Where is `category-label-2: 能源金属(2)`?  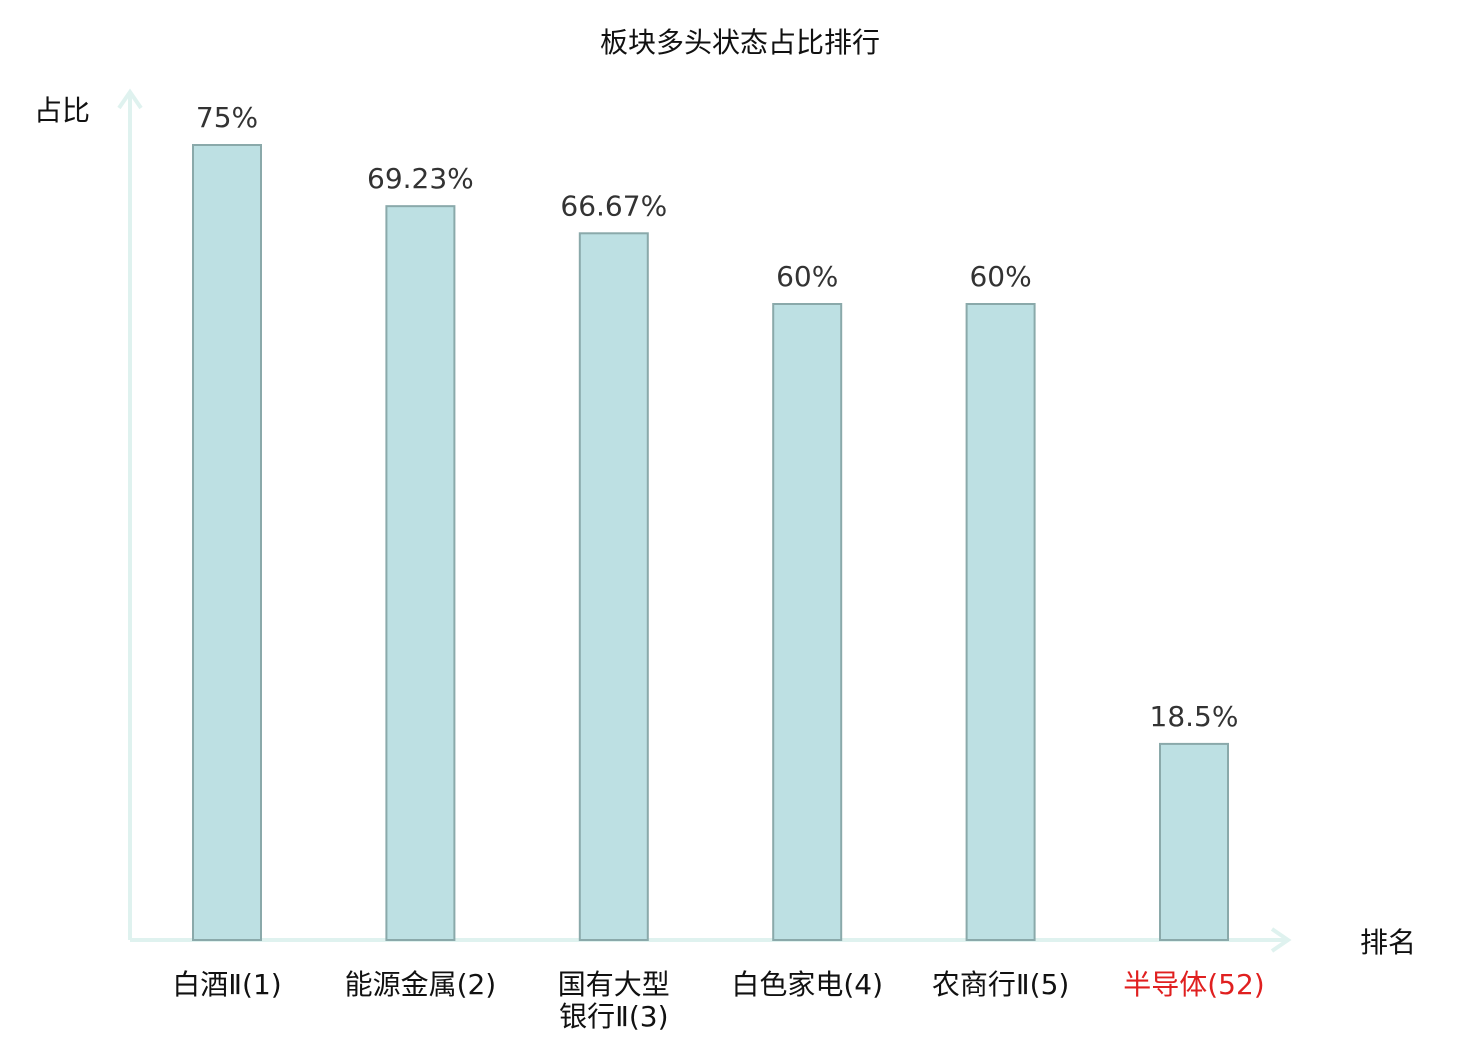 category-label-2: 能源金属(2) is located at coordinates (421, 984).